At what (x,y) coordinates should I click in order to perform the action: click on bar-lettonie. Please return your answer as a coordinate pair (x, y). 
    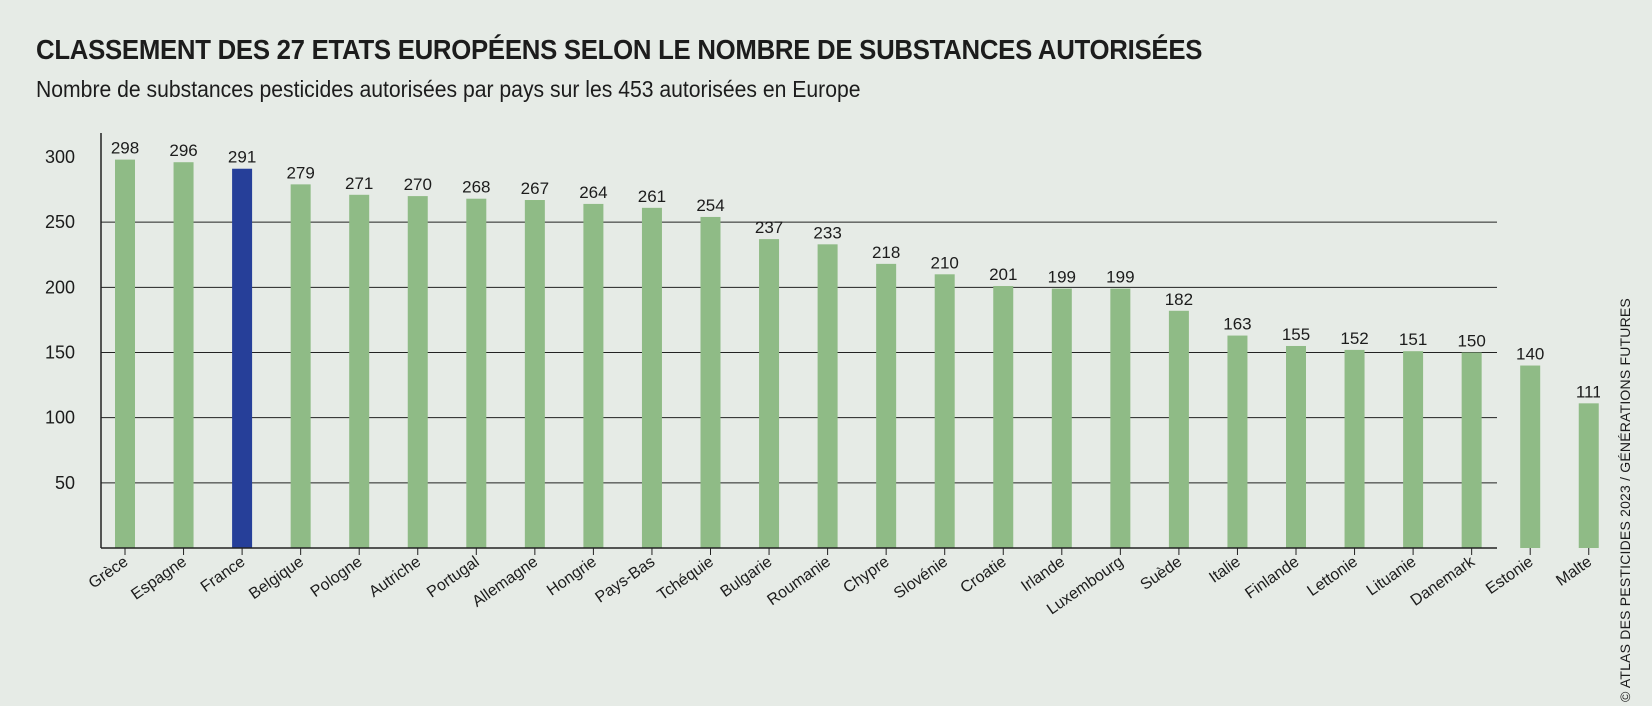
    Looking at the image, I should click on (1354, 448).